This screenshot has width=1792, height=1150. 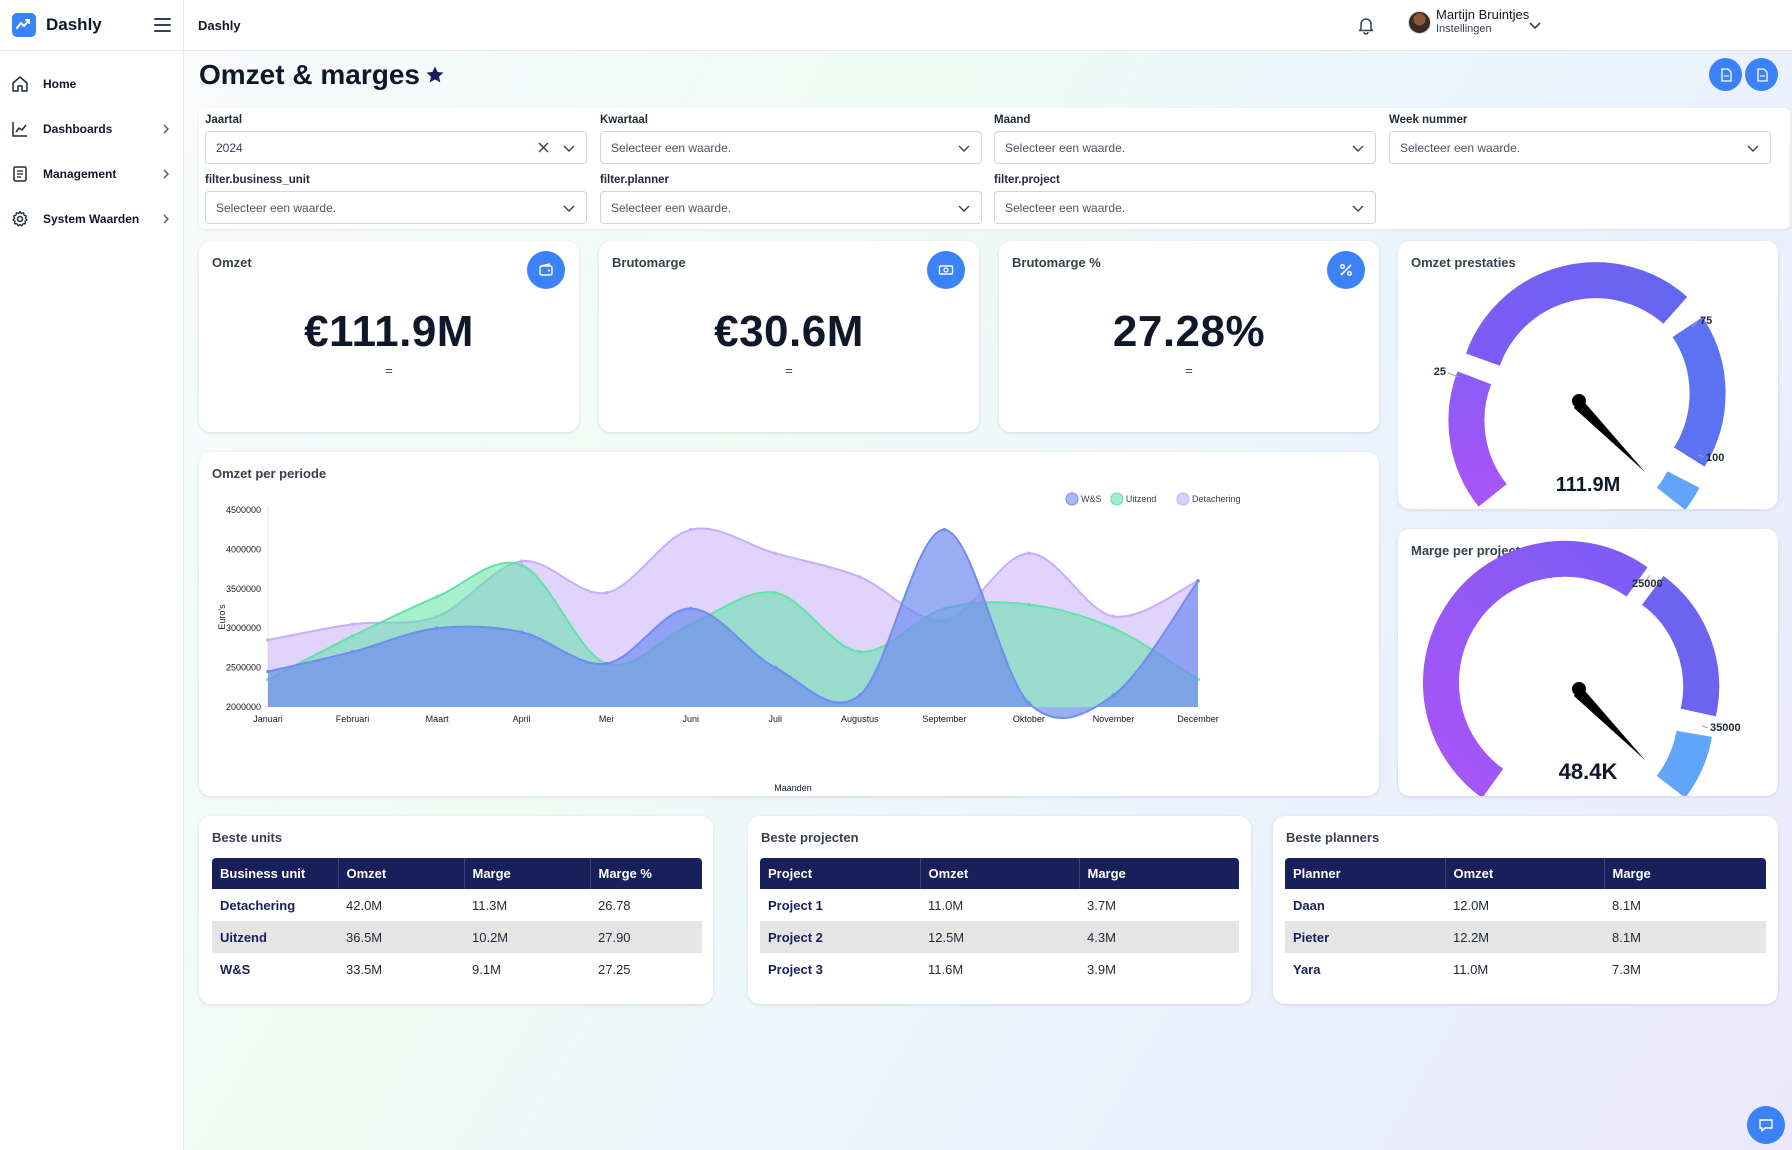 What do you see at coordinates (20, 219) in the screenshot?
I see `gear-icon` at bounding box center [20, 219].